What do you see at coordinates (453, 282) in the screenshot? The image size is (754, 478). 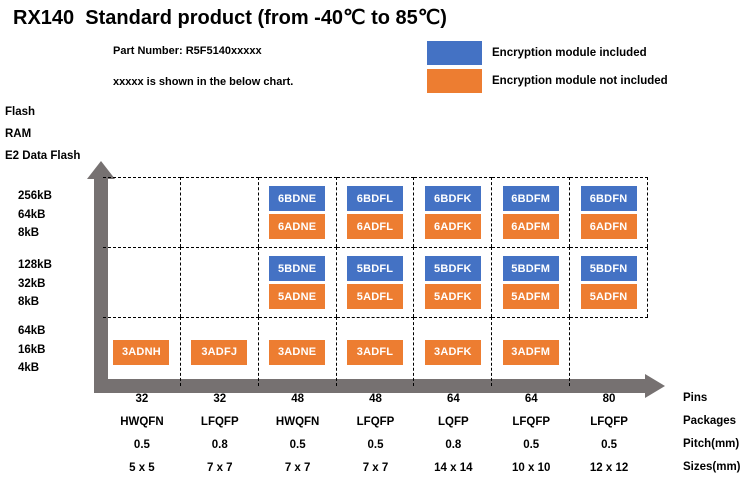 I see `matrix-cell: 5BDFK 5ADFK` at bounding box center [453, 282].